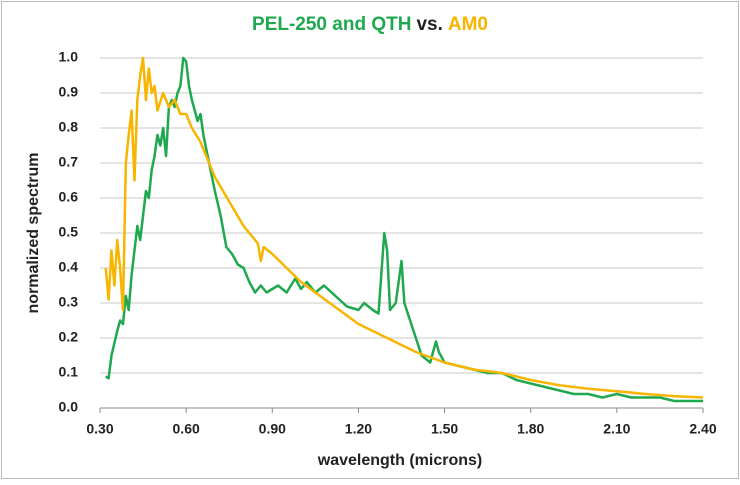  I want to click on y-tick-label: 0.8, so click(69, 127).